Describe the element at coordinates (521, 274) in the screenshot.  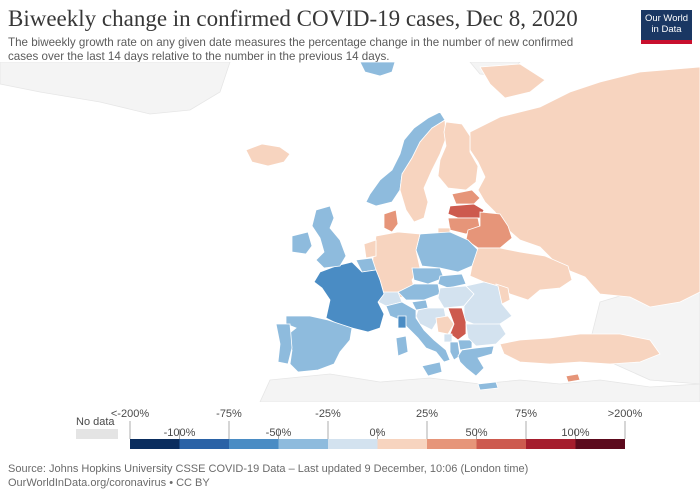
I see `country-ukraine` at that location.